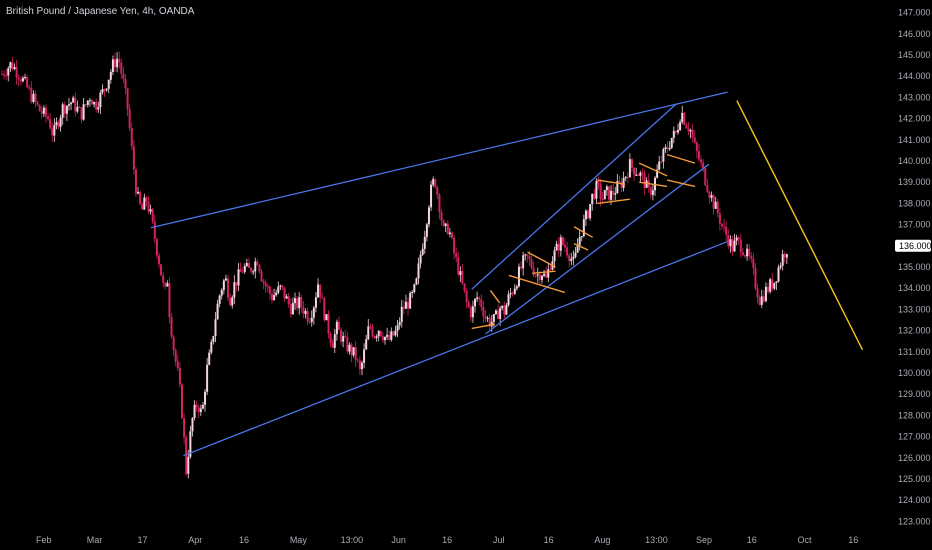 The image size is (932, 550). What do you see at coordinates (914, 458) in the screenshot?
I see `y-tick-label: 126.000` at bounding box center [914, 458].